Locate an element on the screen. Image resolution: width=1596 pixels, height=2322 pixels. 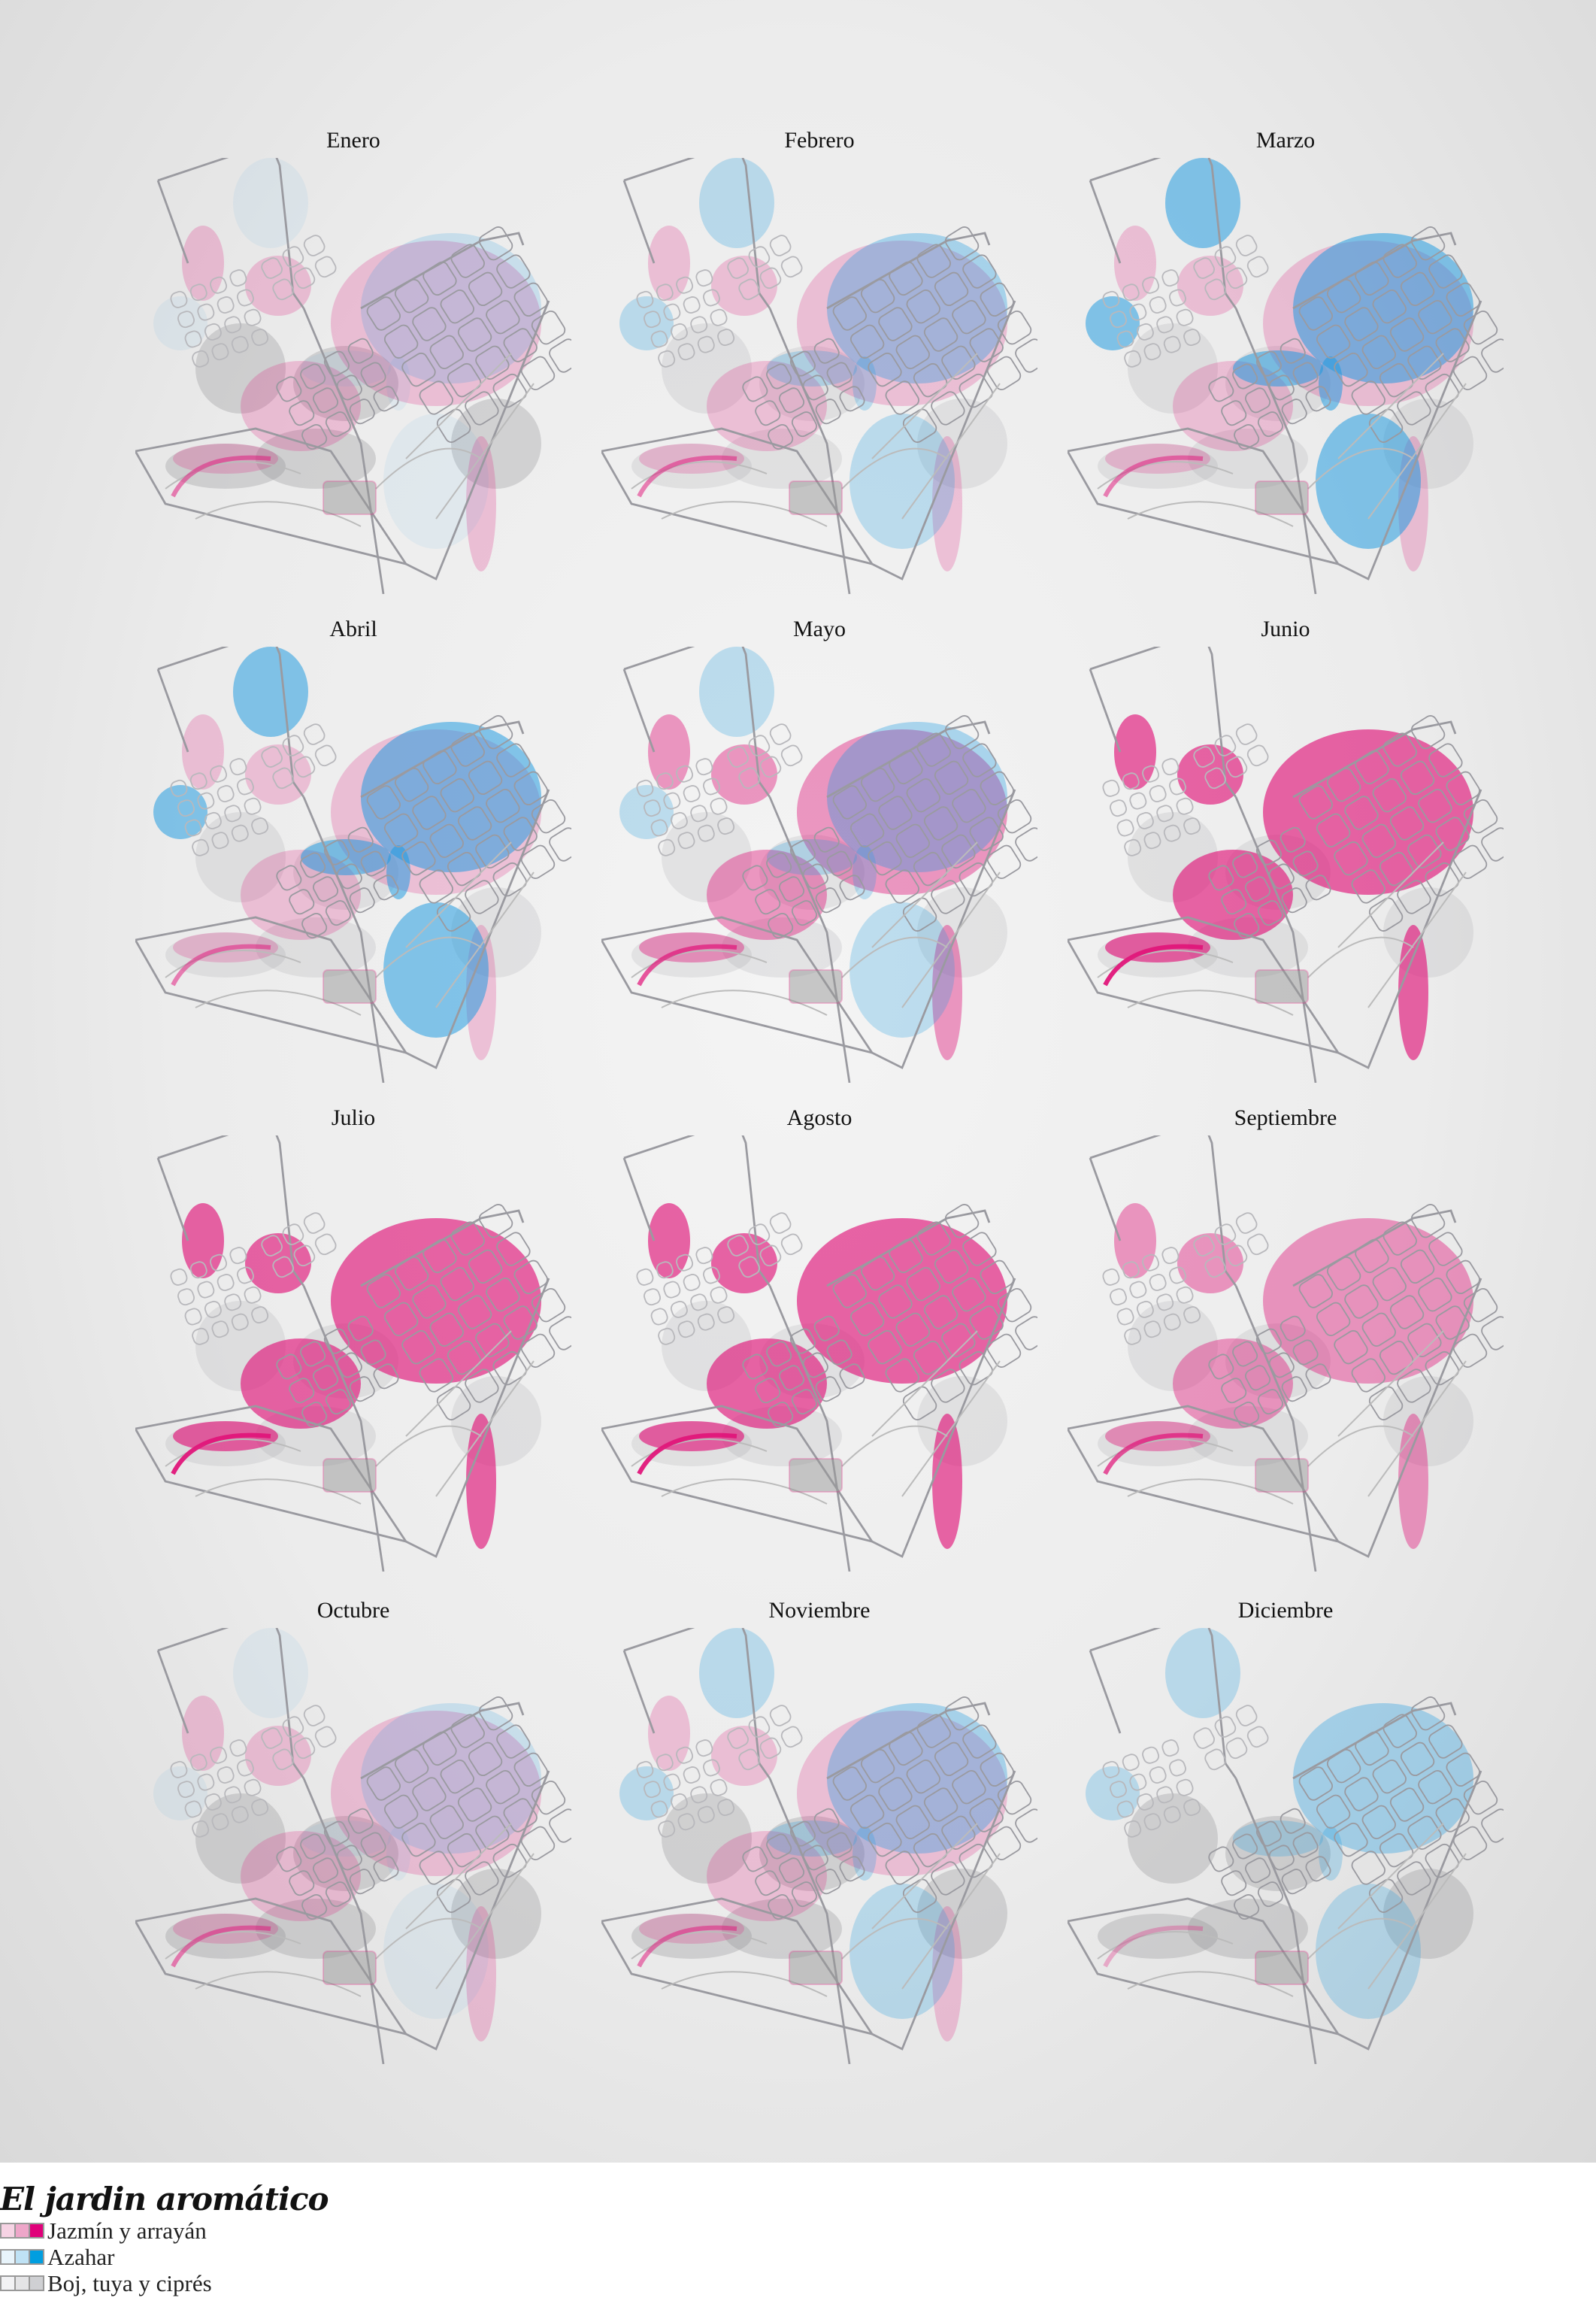
legend-title: El jardin aromático is located at coordinates (164, 2199).